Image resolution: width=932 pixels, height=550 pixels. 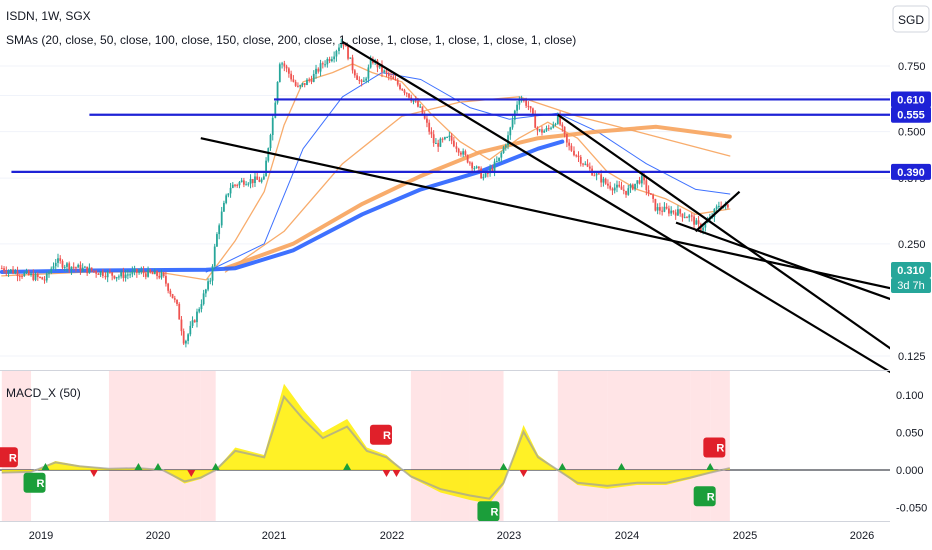 I want to click on currency-button: SGD, so click(x=911, y=19).